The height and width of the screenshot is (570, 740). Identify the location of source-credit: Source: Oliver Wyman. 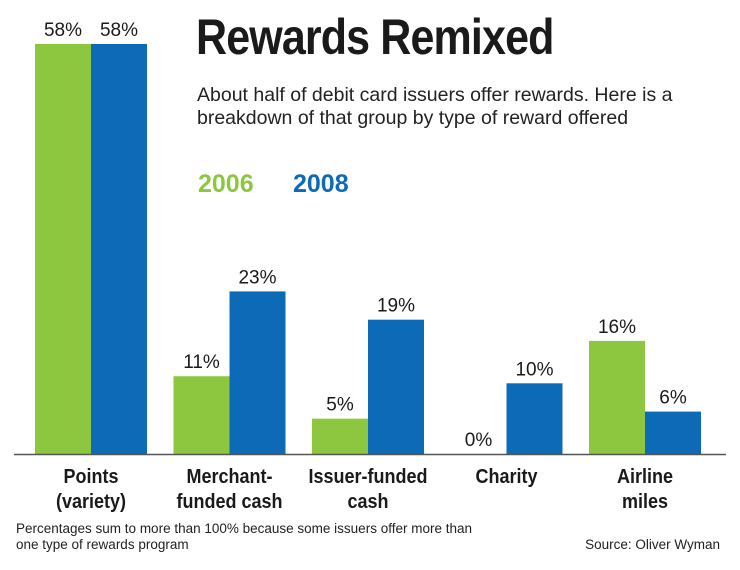
(652, 544).